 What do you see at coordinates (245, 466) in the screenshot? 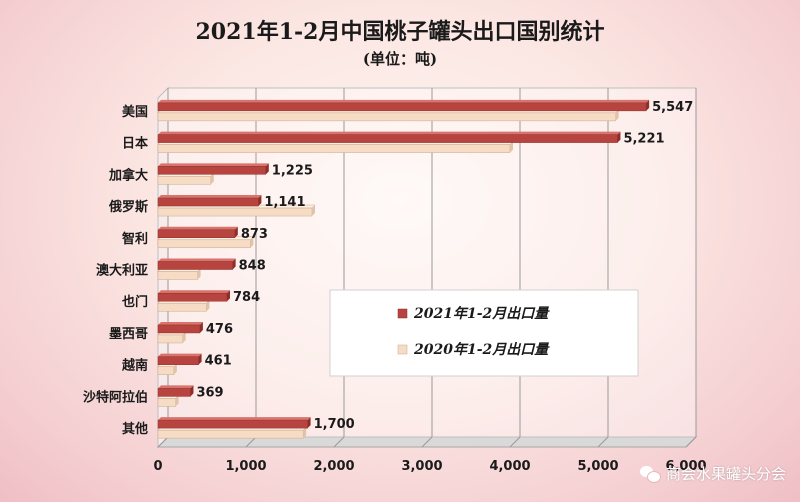
I see `x-tick-label: 1,000` at bounding box center [245, 466].